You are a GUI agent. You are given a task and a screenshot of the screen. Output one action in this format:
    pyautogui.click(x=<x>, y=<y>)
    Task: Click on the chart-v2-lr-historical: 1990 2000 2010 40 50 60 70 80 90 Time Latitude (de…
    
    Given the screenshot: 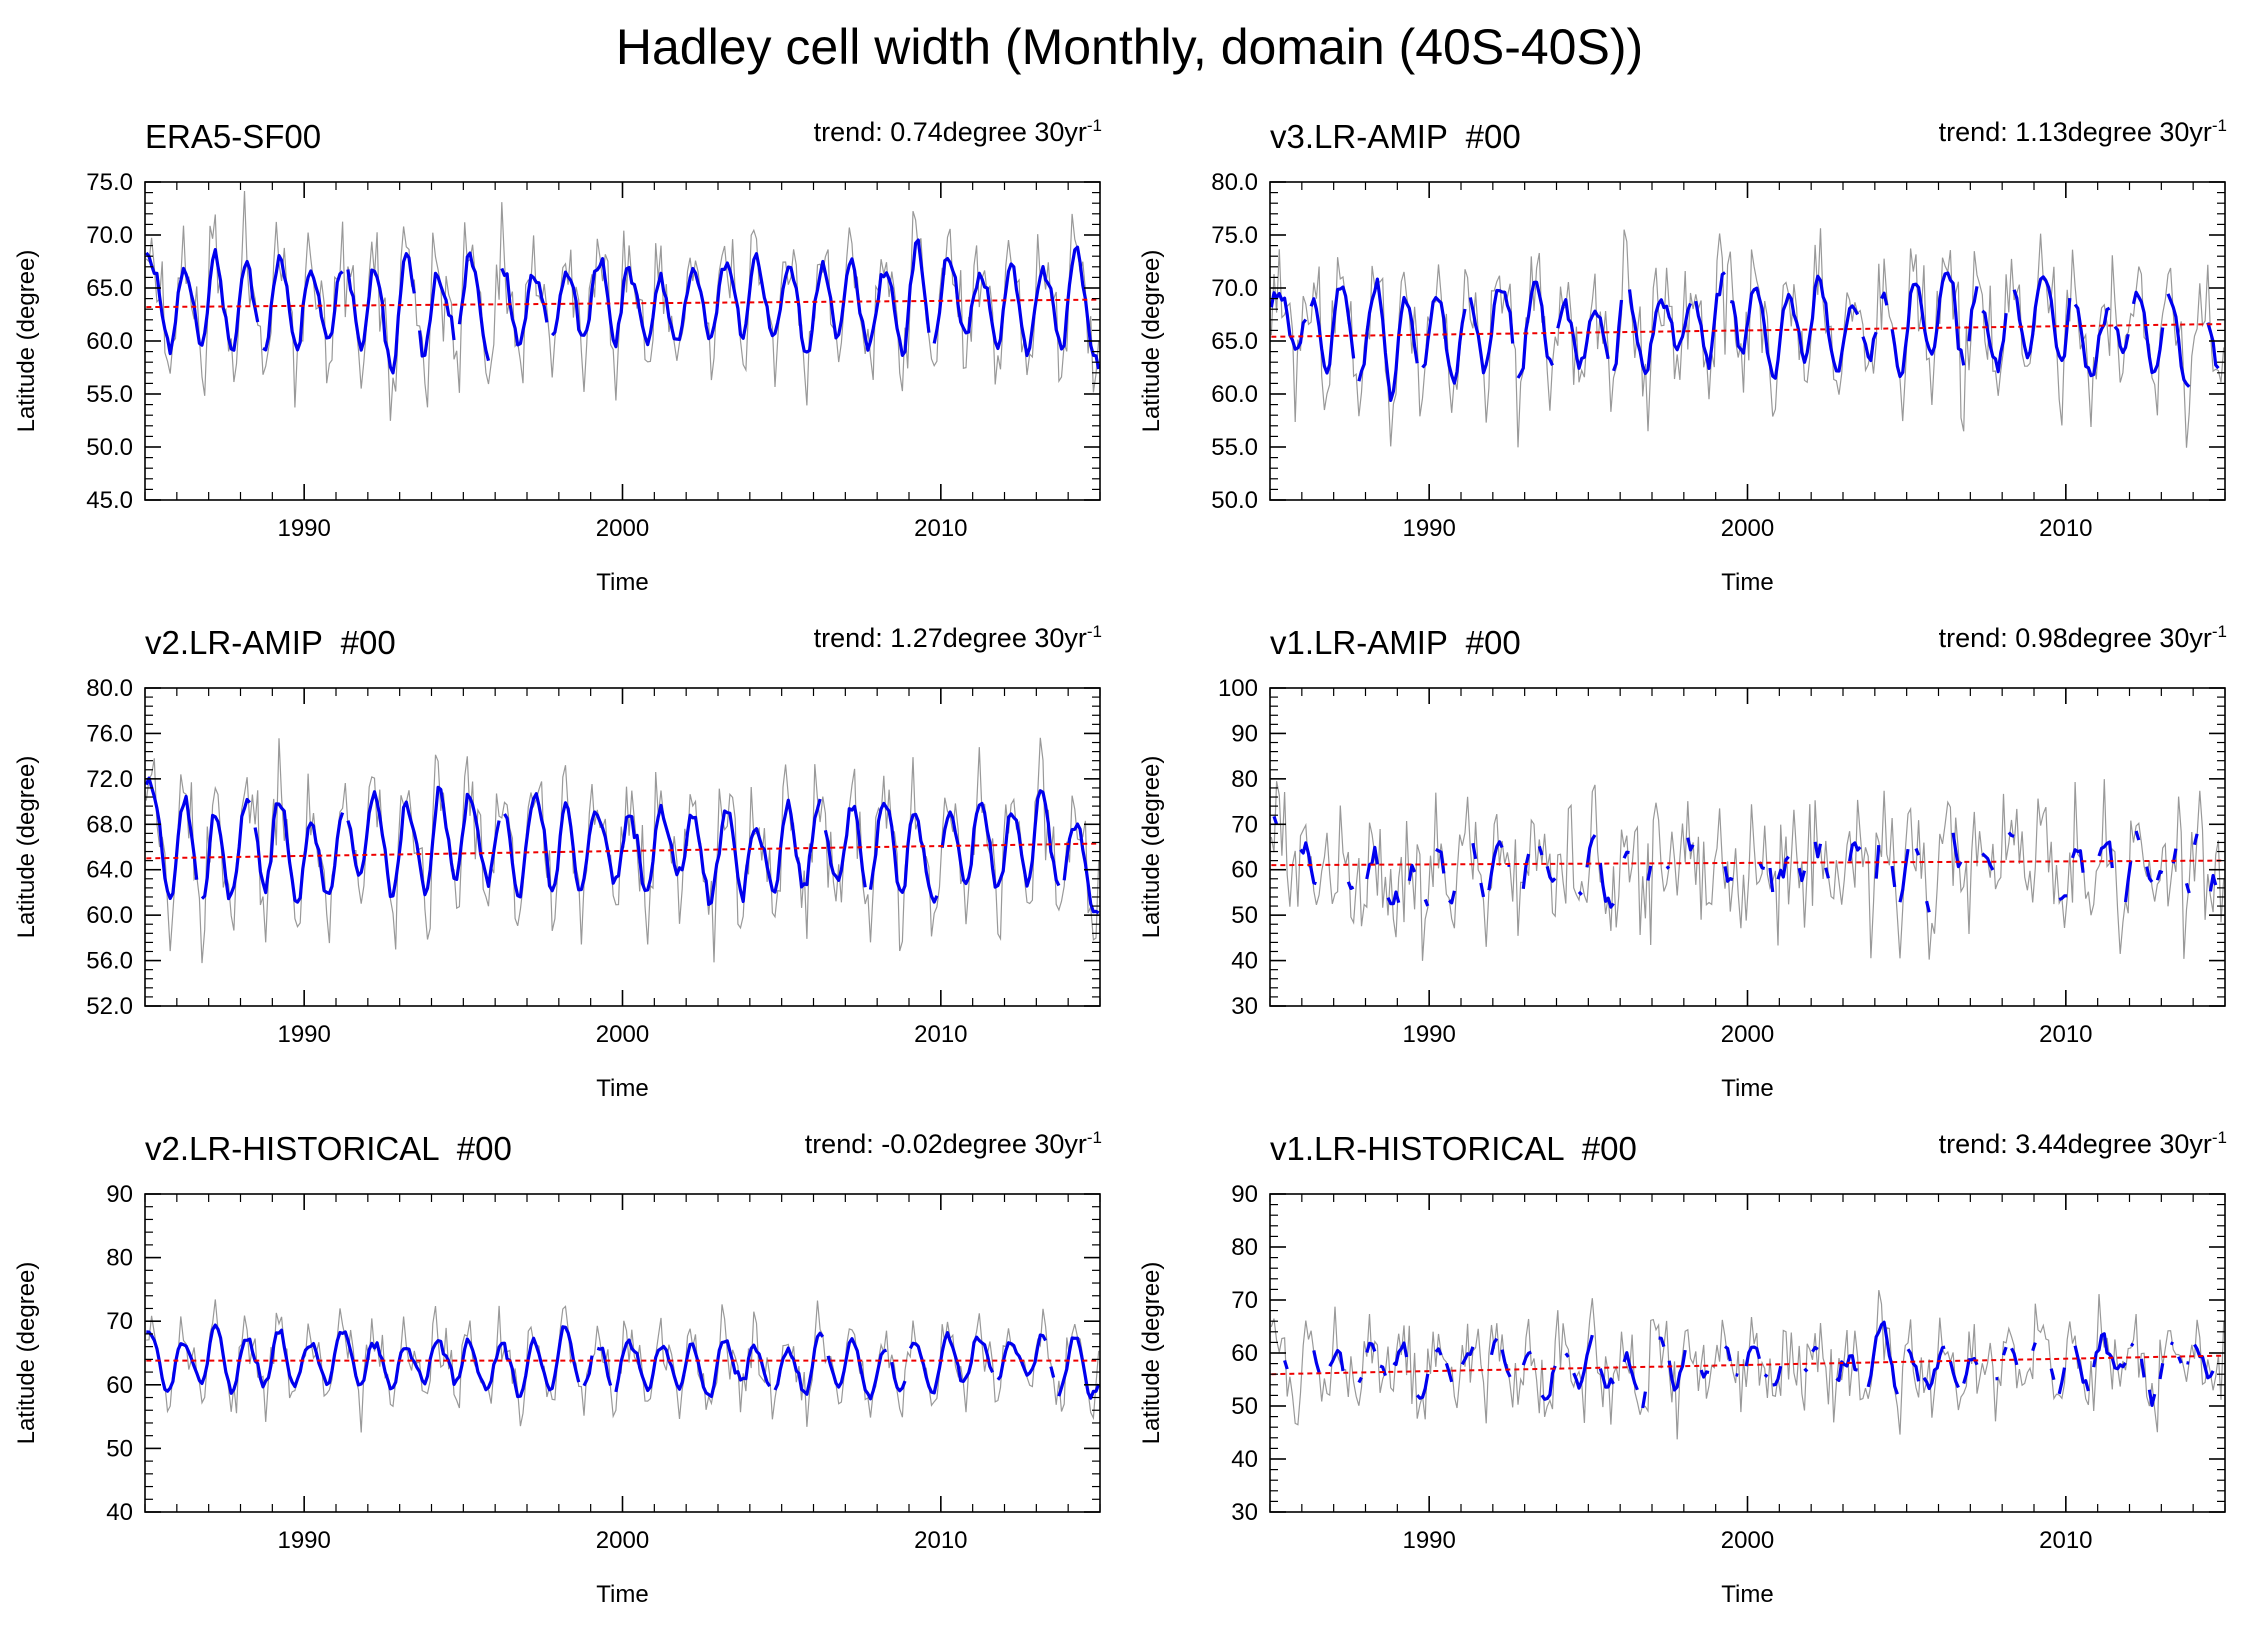 What is the action you would take?
    pyautogui.click(x=557, y=1394)
    